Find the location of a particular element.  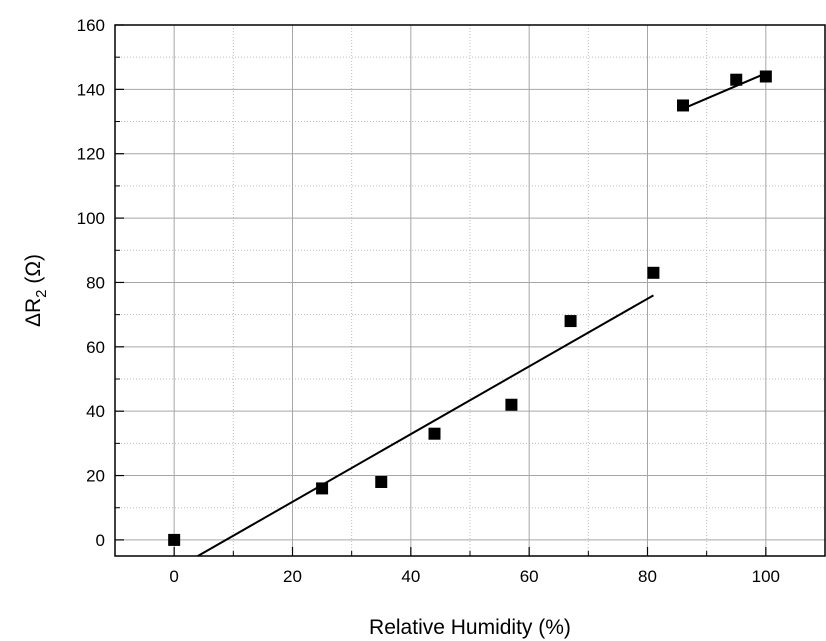

y-tick-label: 160 is located at coordinates (91, 25).